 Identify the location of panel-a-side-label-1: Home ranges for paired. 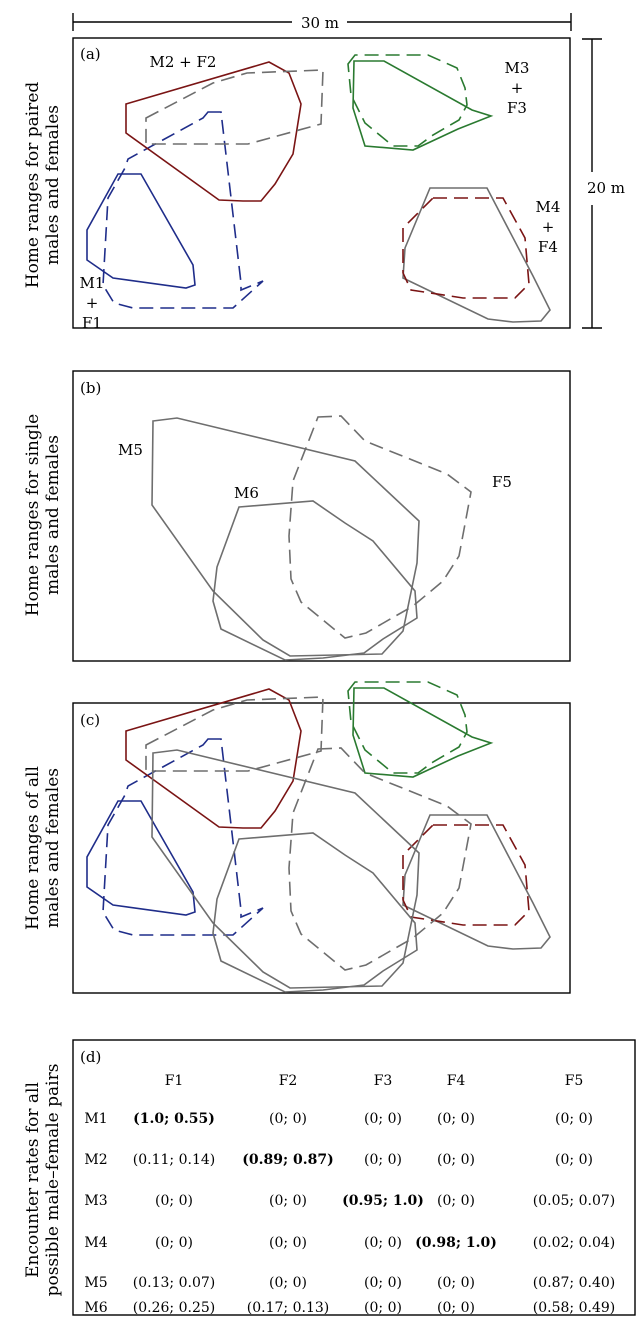
(33, 185).